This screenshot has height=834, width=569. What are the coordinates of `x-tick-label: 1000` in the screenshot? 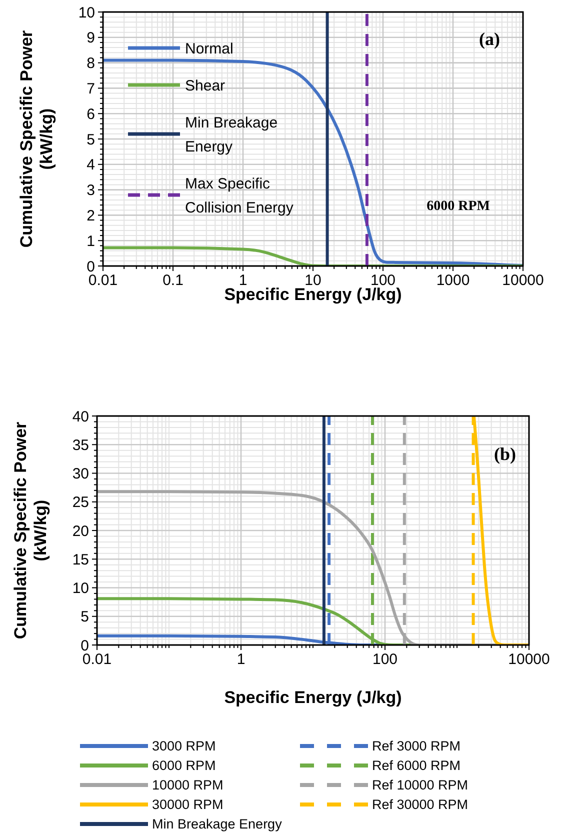 It's located at (453, 280).